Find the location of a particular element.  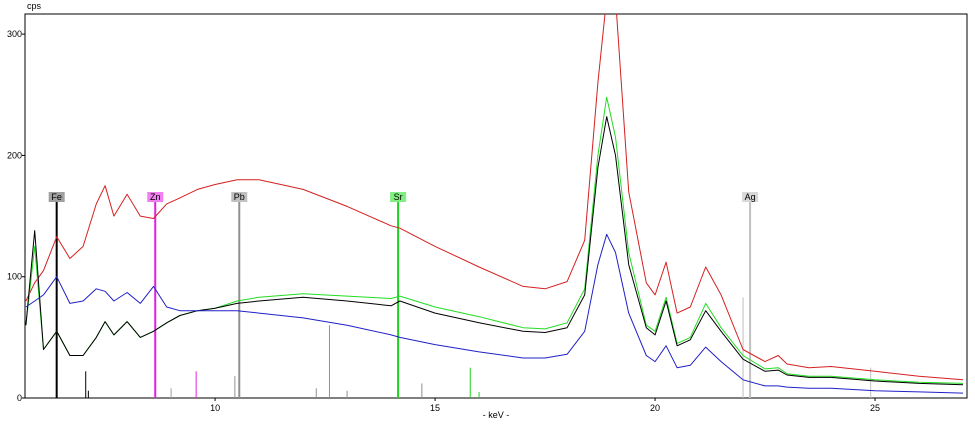

element-label: Pb is located at coordinates (239, 197).